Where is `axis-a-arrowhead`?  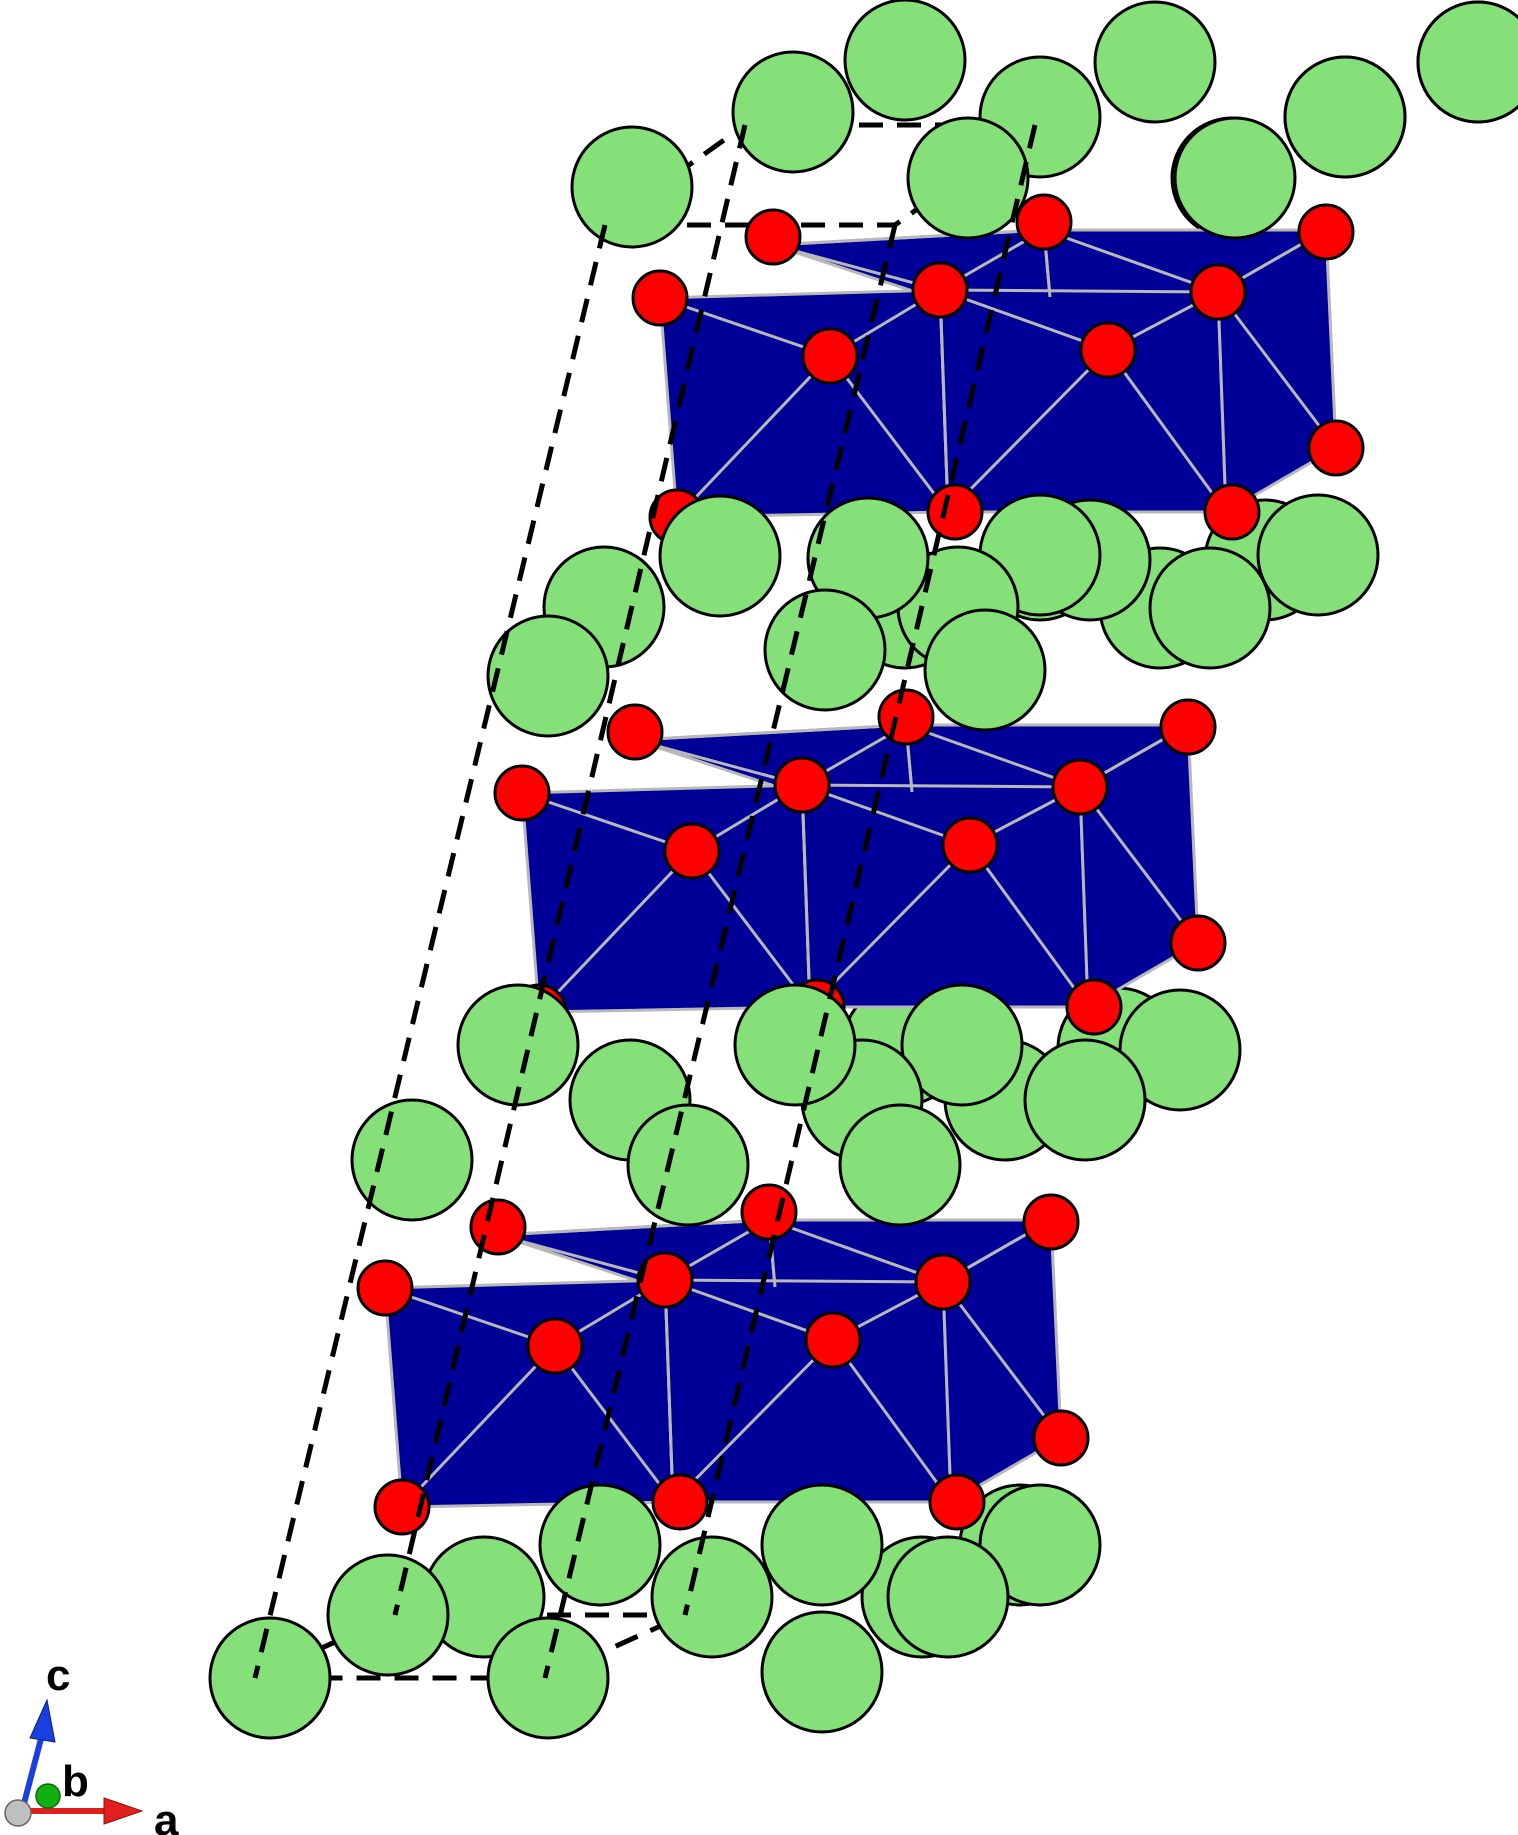 axis-a-arrowhead is located at coordinates (123, 1811).